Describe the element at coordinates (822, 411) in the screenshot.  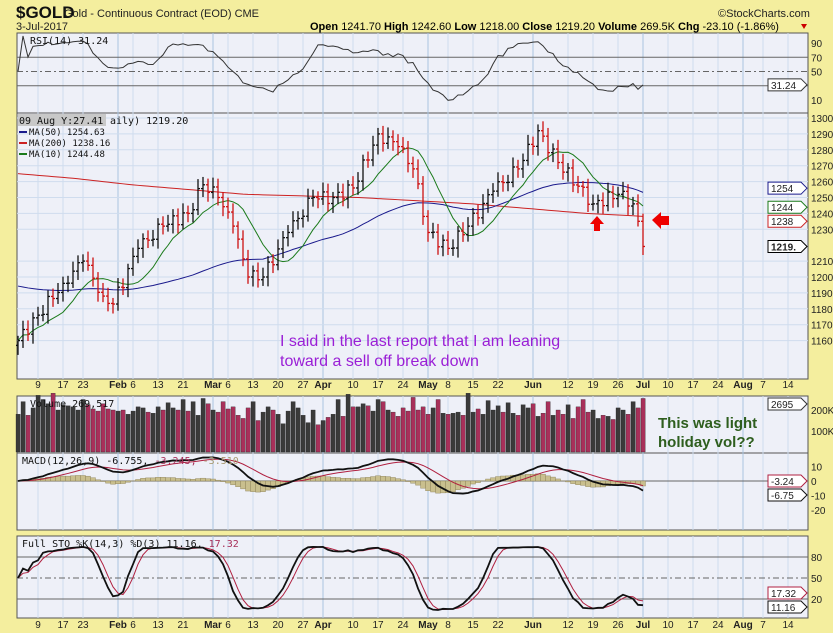
I see `volume-tick-label: 200K` at that location.